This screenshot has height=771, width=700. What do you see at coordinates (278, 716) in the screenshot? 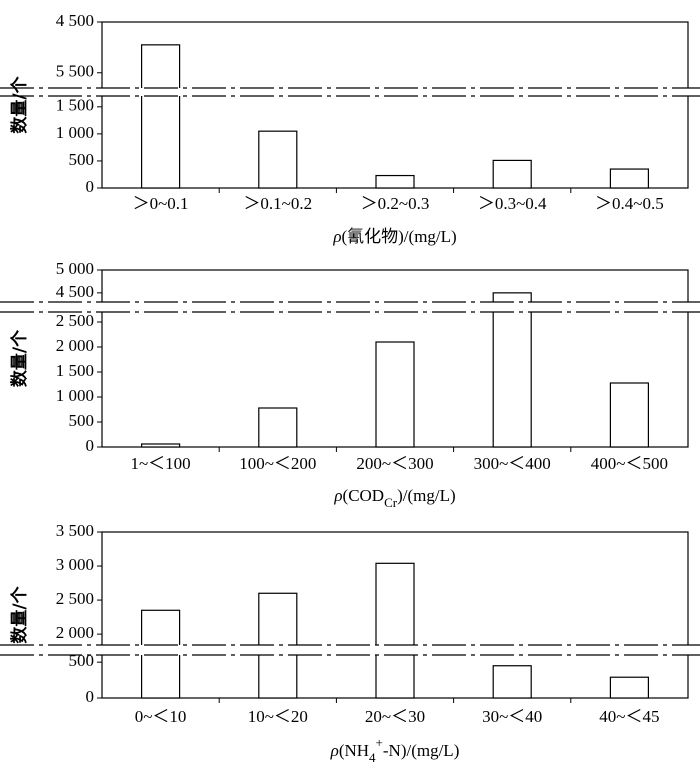
I see `x-tick-label: 10~＜20` at bounding box center [278, 716].